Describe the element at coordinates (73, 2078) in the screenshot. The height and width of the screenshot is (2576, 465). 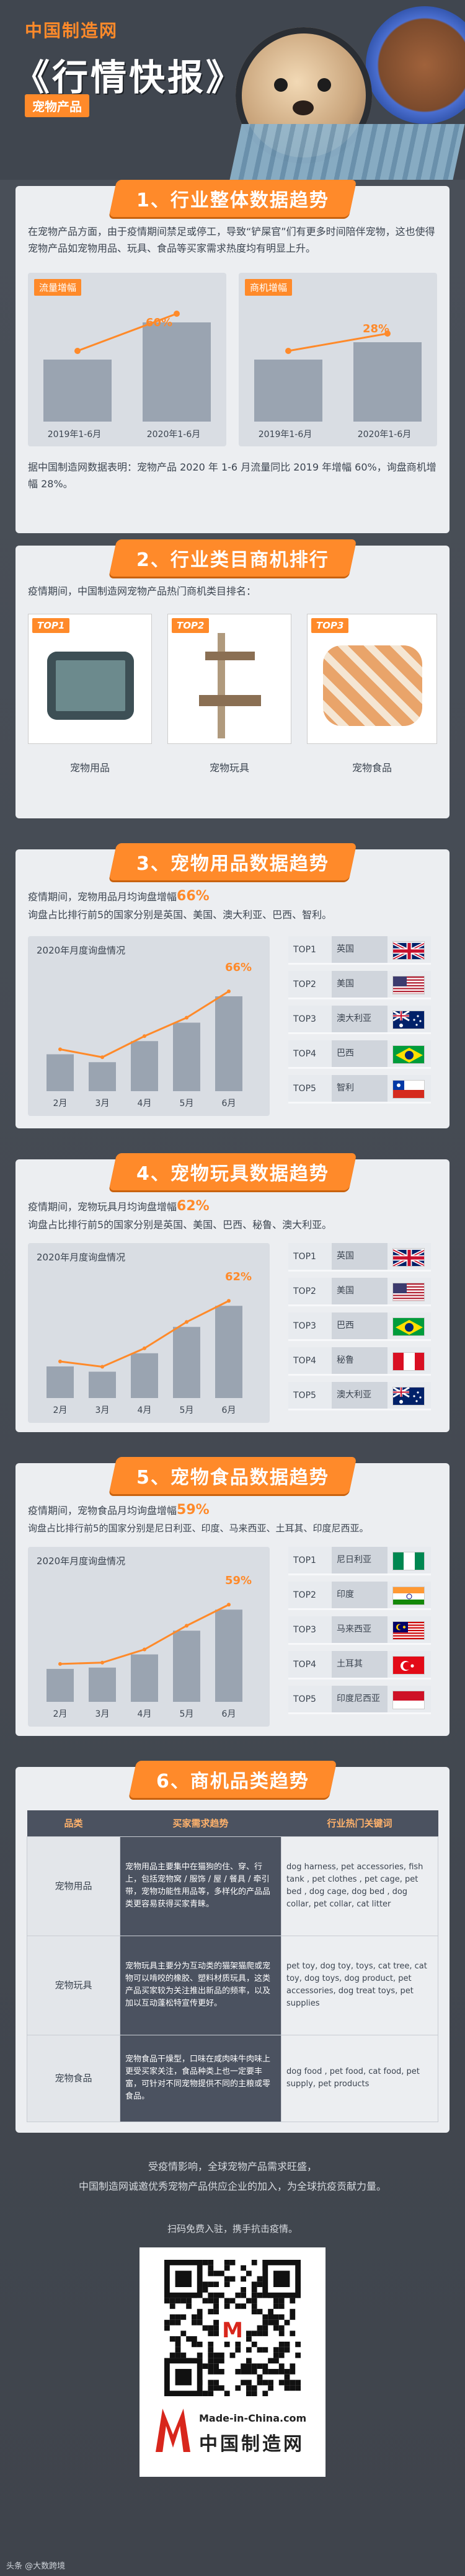
I see `row-category: 宠物食品` at that location.